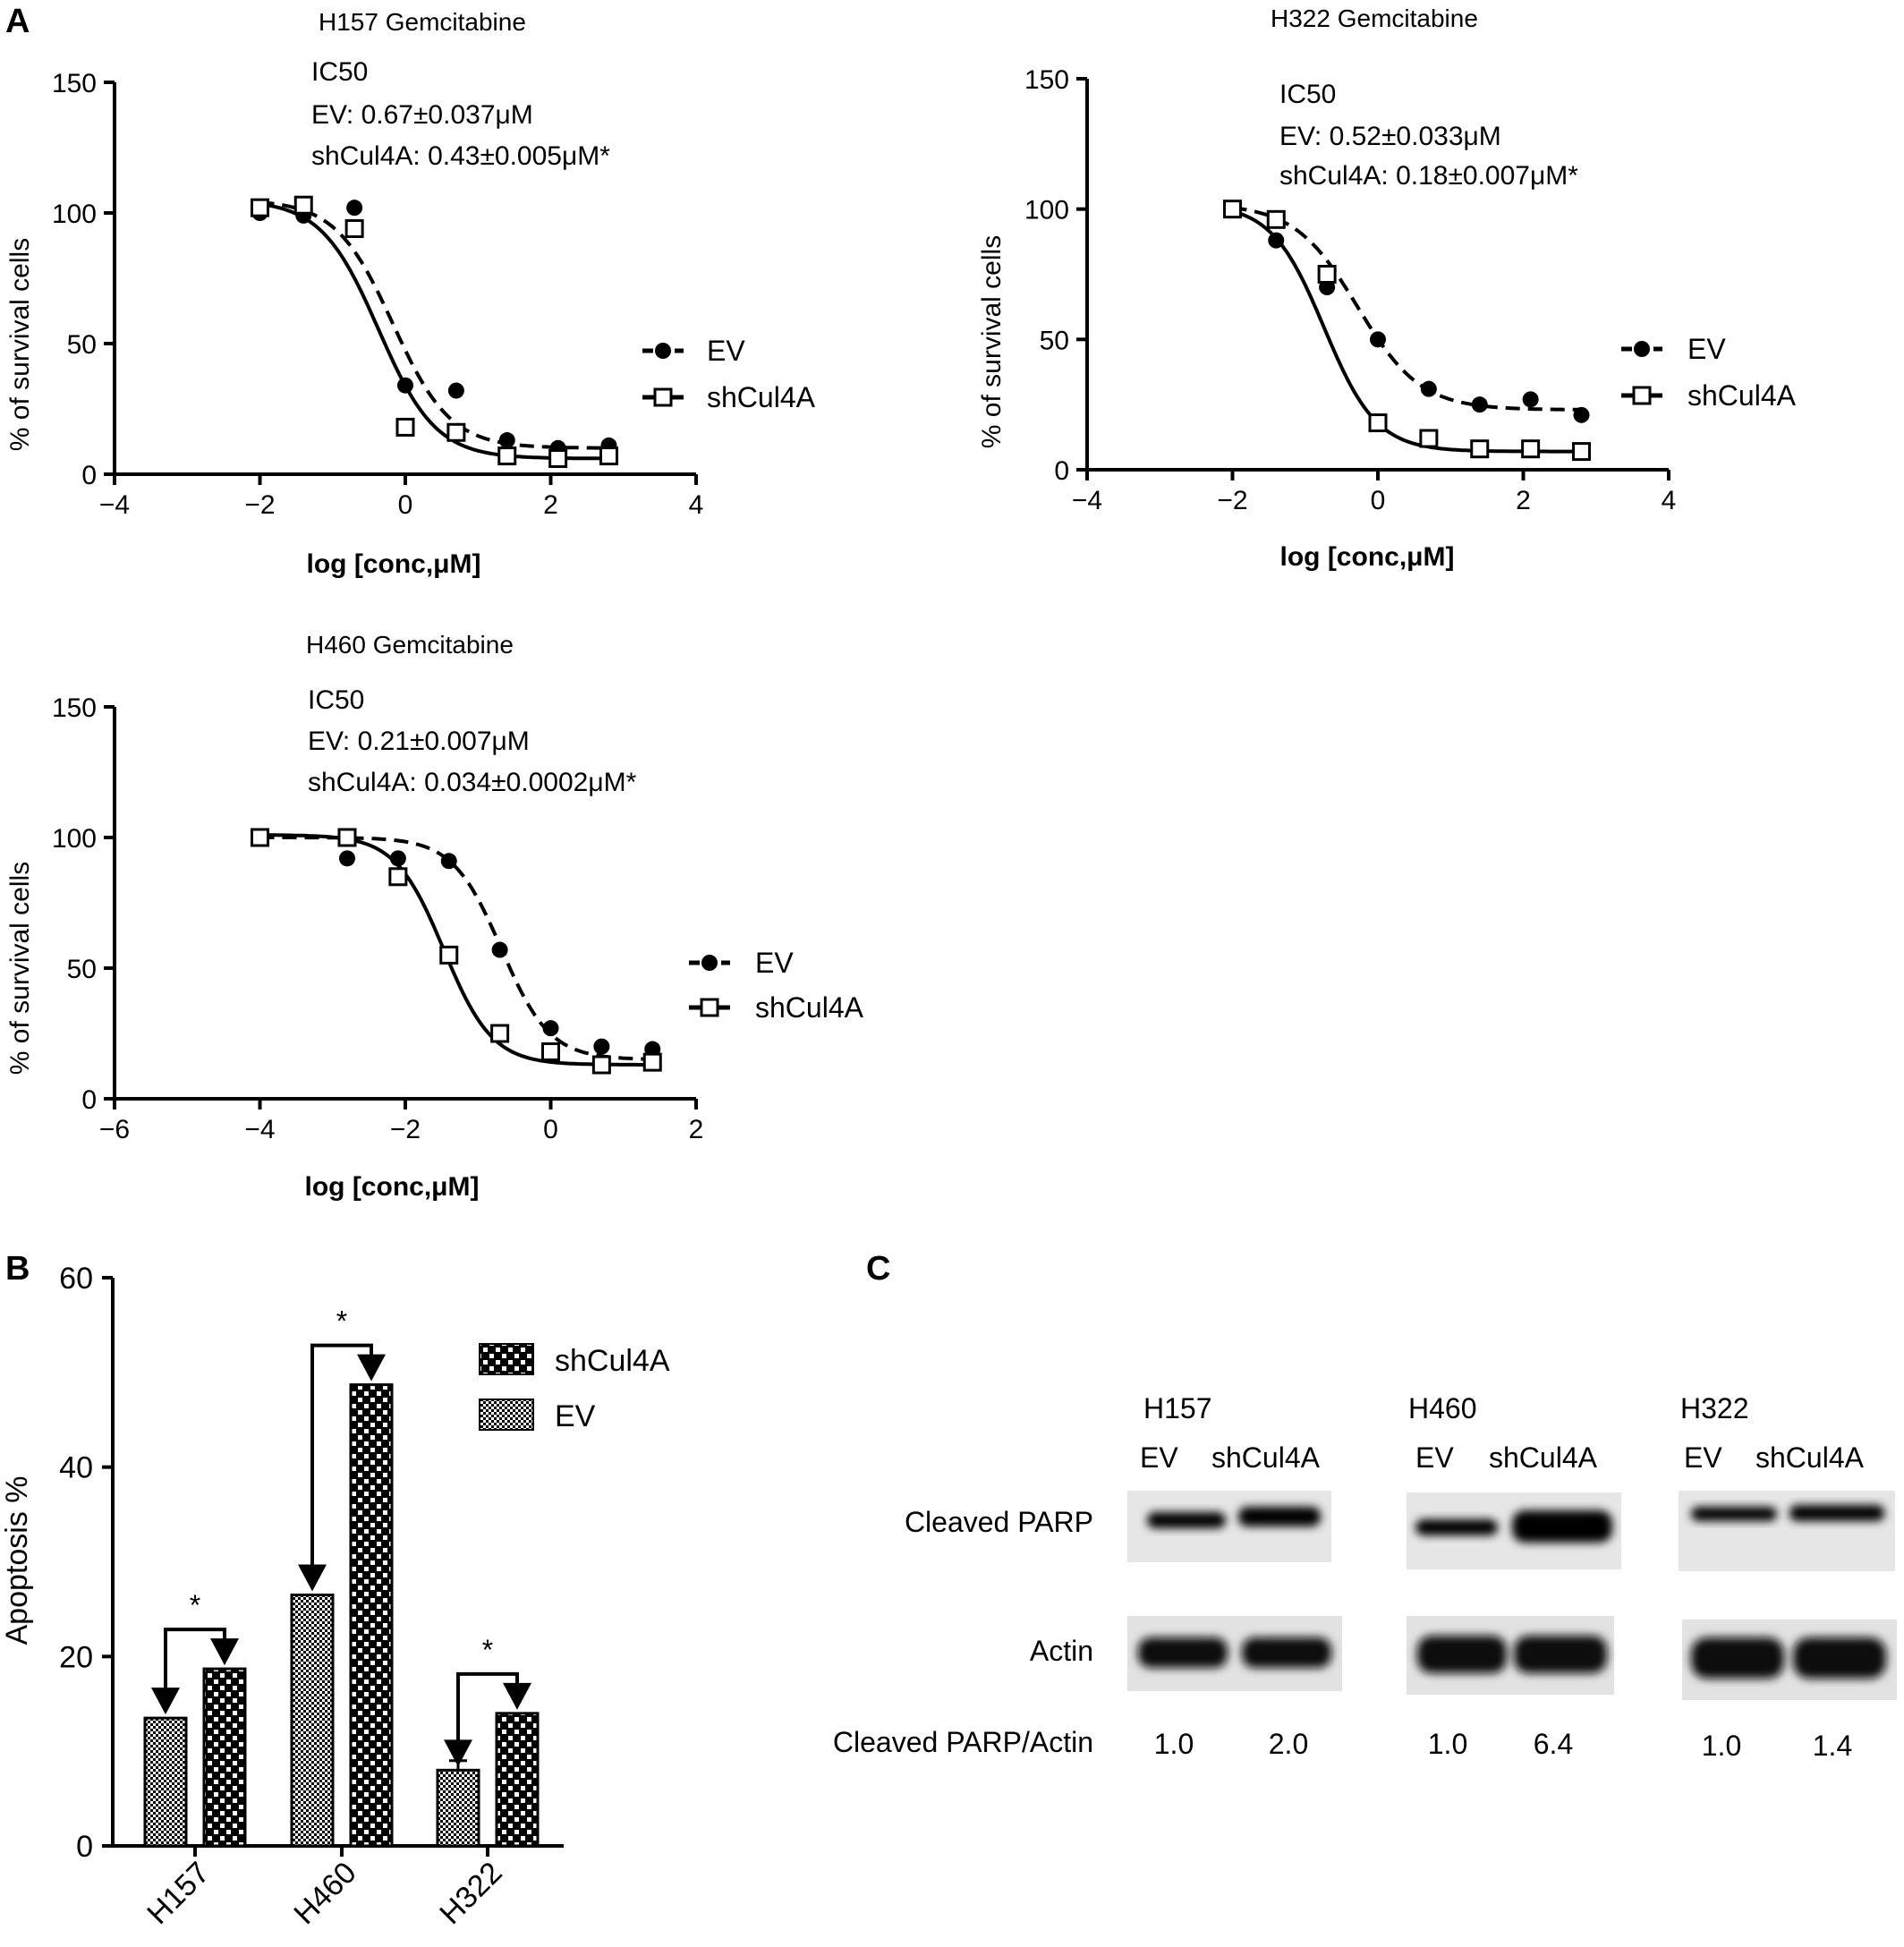 The height and width of the screenshot is (1947, 1904). Describe the element at coordinates (1787, 1531) in the screenshot. I see `blot-parp-h322` at that location.